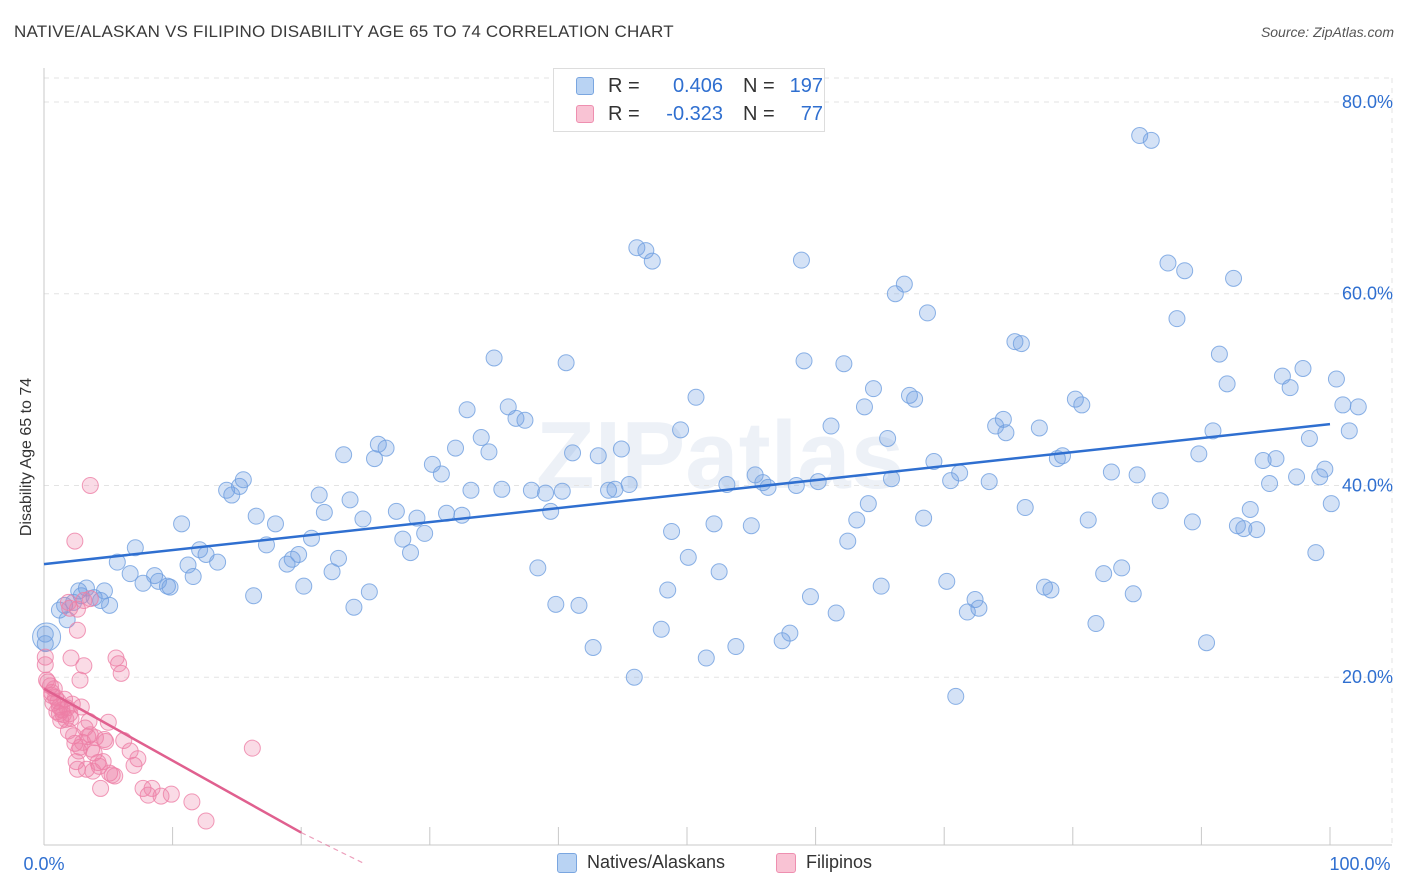 The image size is (1406, 892). I want to click on filipinos-legend-swatch, so click(786, 862).